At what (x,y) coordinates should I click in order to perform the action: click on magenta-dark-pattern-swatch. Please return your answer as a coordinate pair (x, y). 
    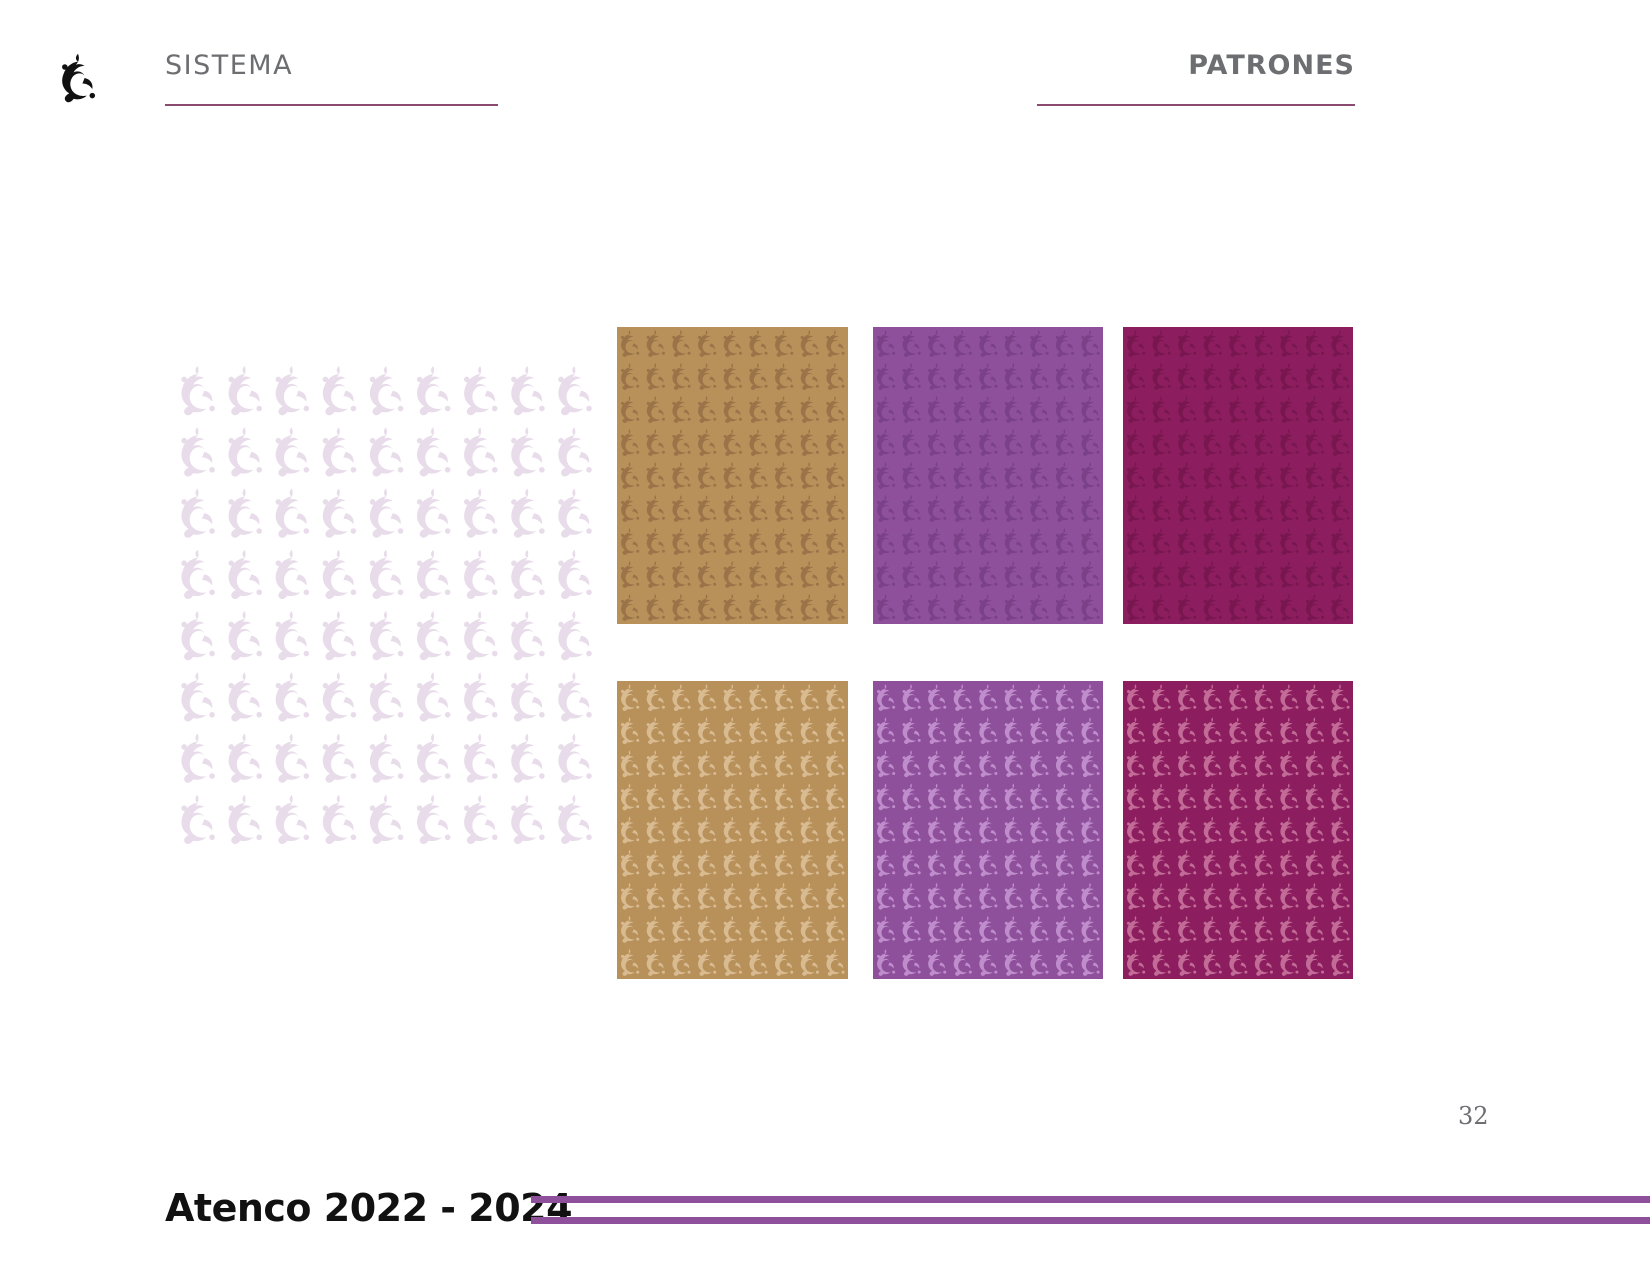
    Looking at the image, I should click on (1238, 475).